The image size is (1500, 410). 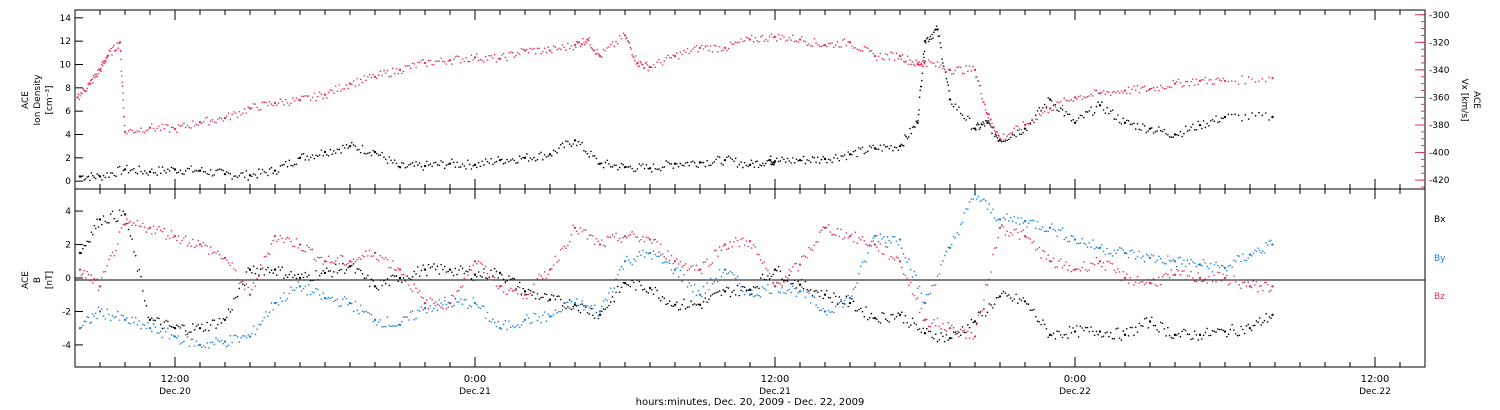 I want to click on bx-point, so click(x=675, y=304).